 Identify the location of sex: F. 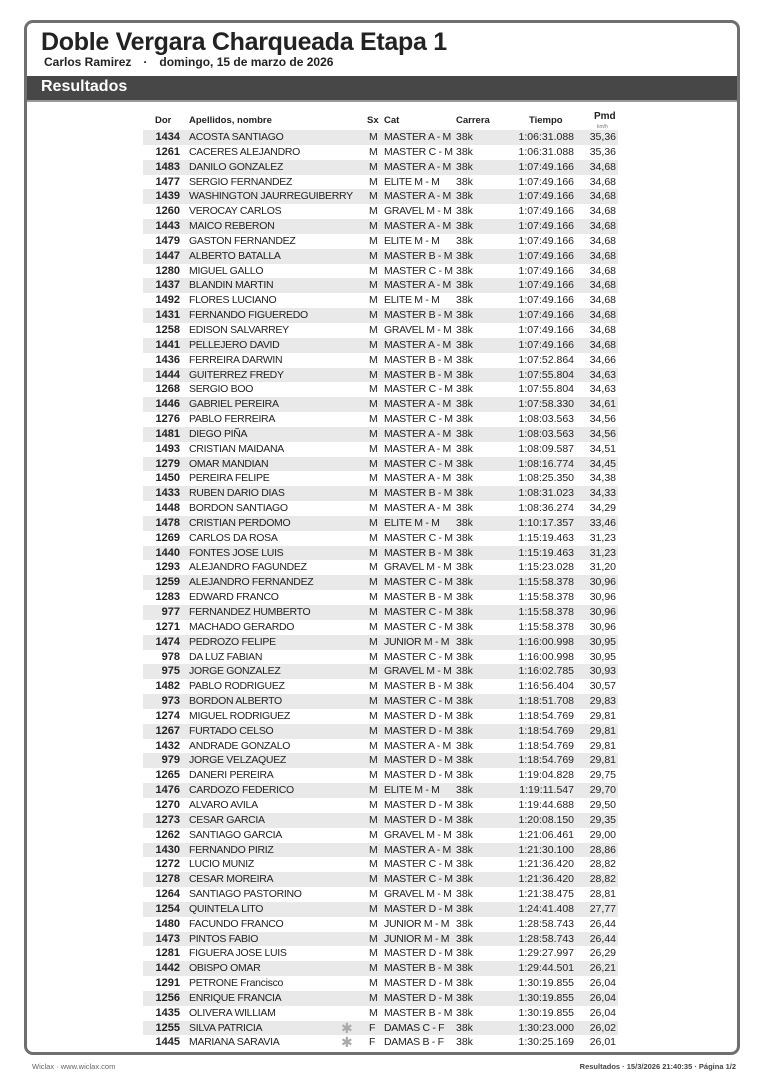
(372, 1042).